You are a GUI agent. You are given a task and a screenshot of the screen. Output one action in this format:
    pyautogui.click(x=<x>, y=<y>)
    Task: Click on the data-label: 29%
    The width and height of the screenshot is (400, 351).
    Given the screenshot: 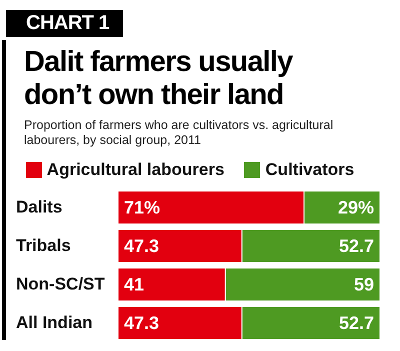 What is the action you would take?
    pyautogui.click(x=356, y=208)
    